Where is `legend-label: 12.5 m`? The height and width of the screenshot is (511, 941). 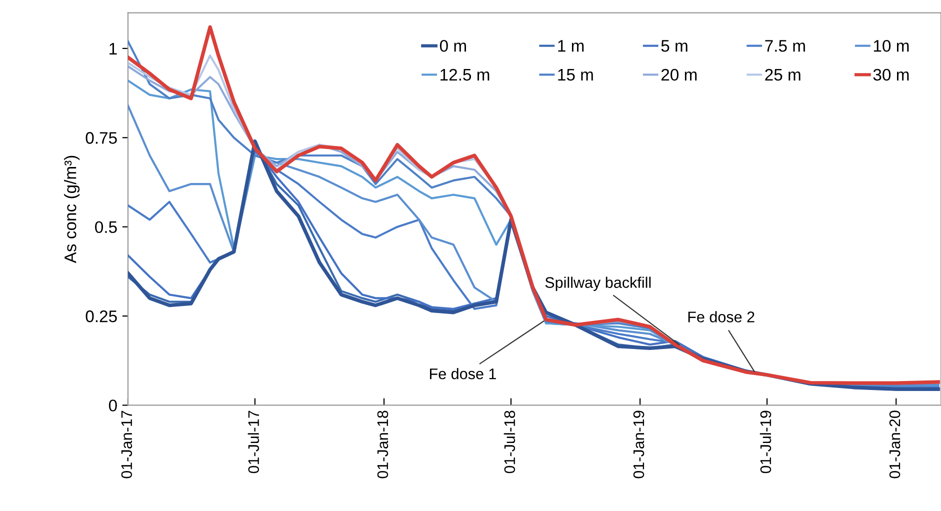 legend-label: 12.5 m is located at coordinates (465, 74).